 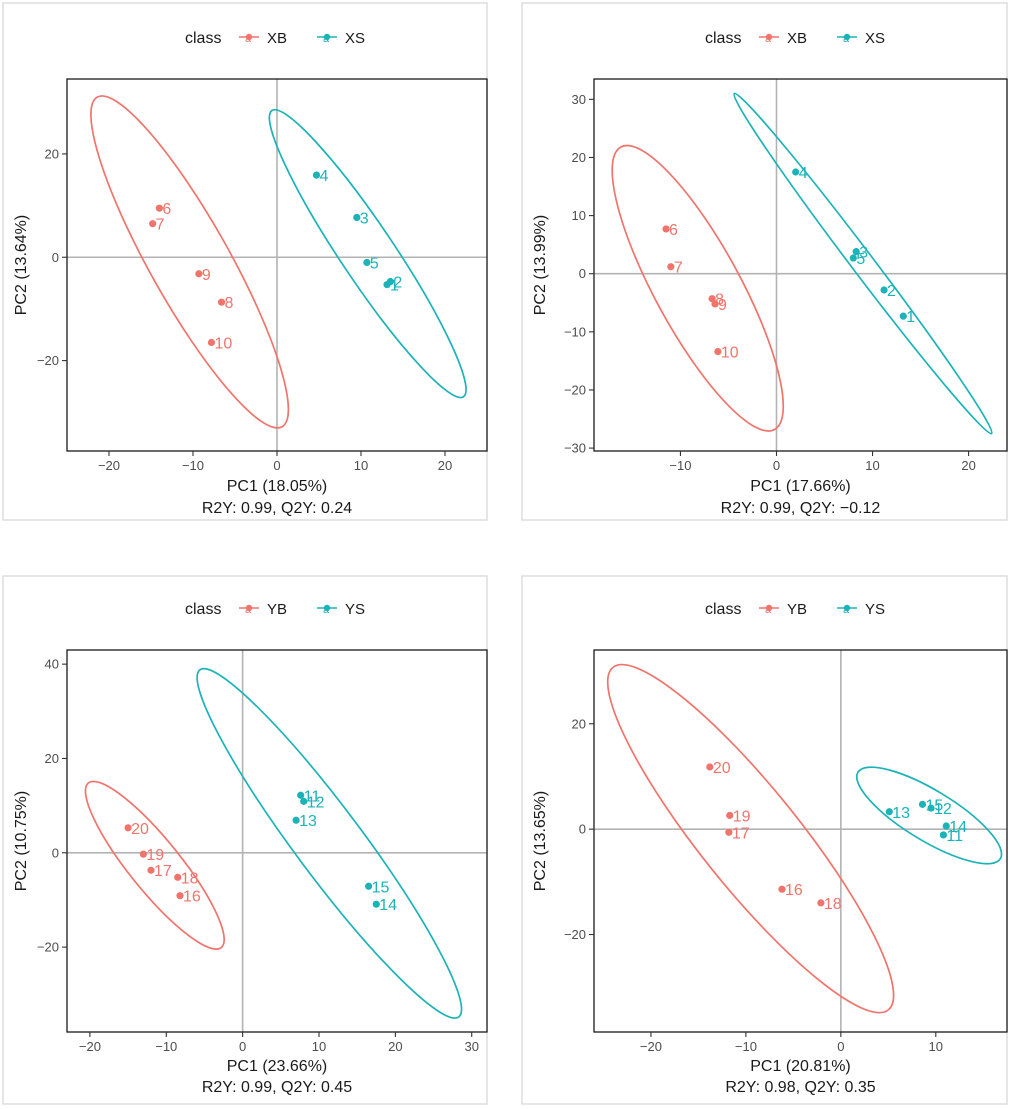 What do you see at coordinates (795, 609) in the screenshot?
I see `legend: class a YB a YS` at bounding box center [795, 609].